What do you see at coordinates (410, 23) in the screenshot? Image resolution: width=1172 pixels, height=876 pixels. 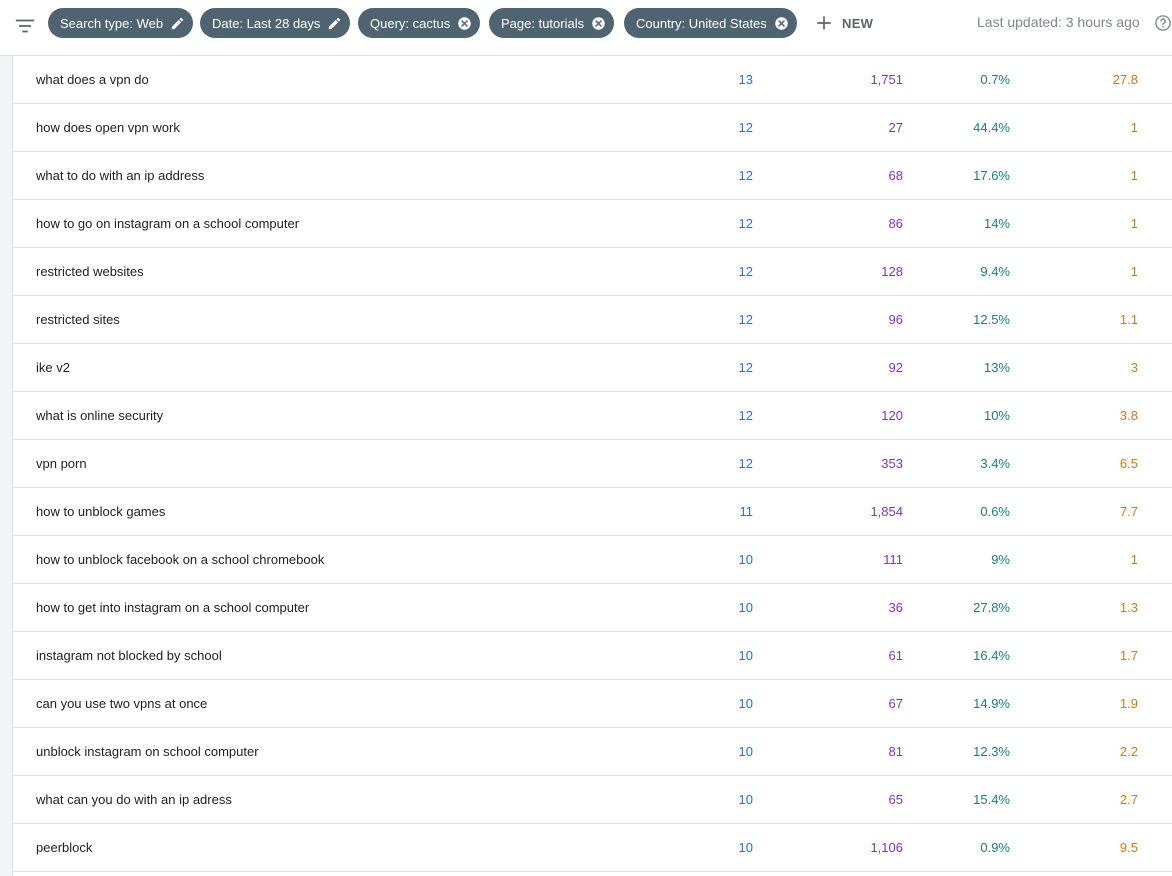 I see `filter-chip-label: Query: cactus` at bounding box center [410, 23].